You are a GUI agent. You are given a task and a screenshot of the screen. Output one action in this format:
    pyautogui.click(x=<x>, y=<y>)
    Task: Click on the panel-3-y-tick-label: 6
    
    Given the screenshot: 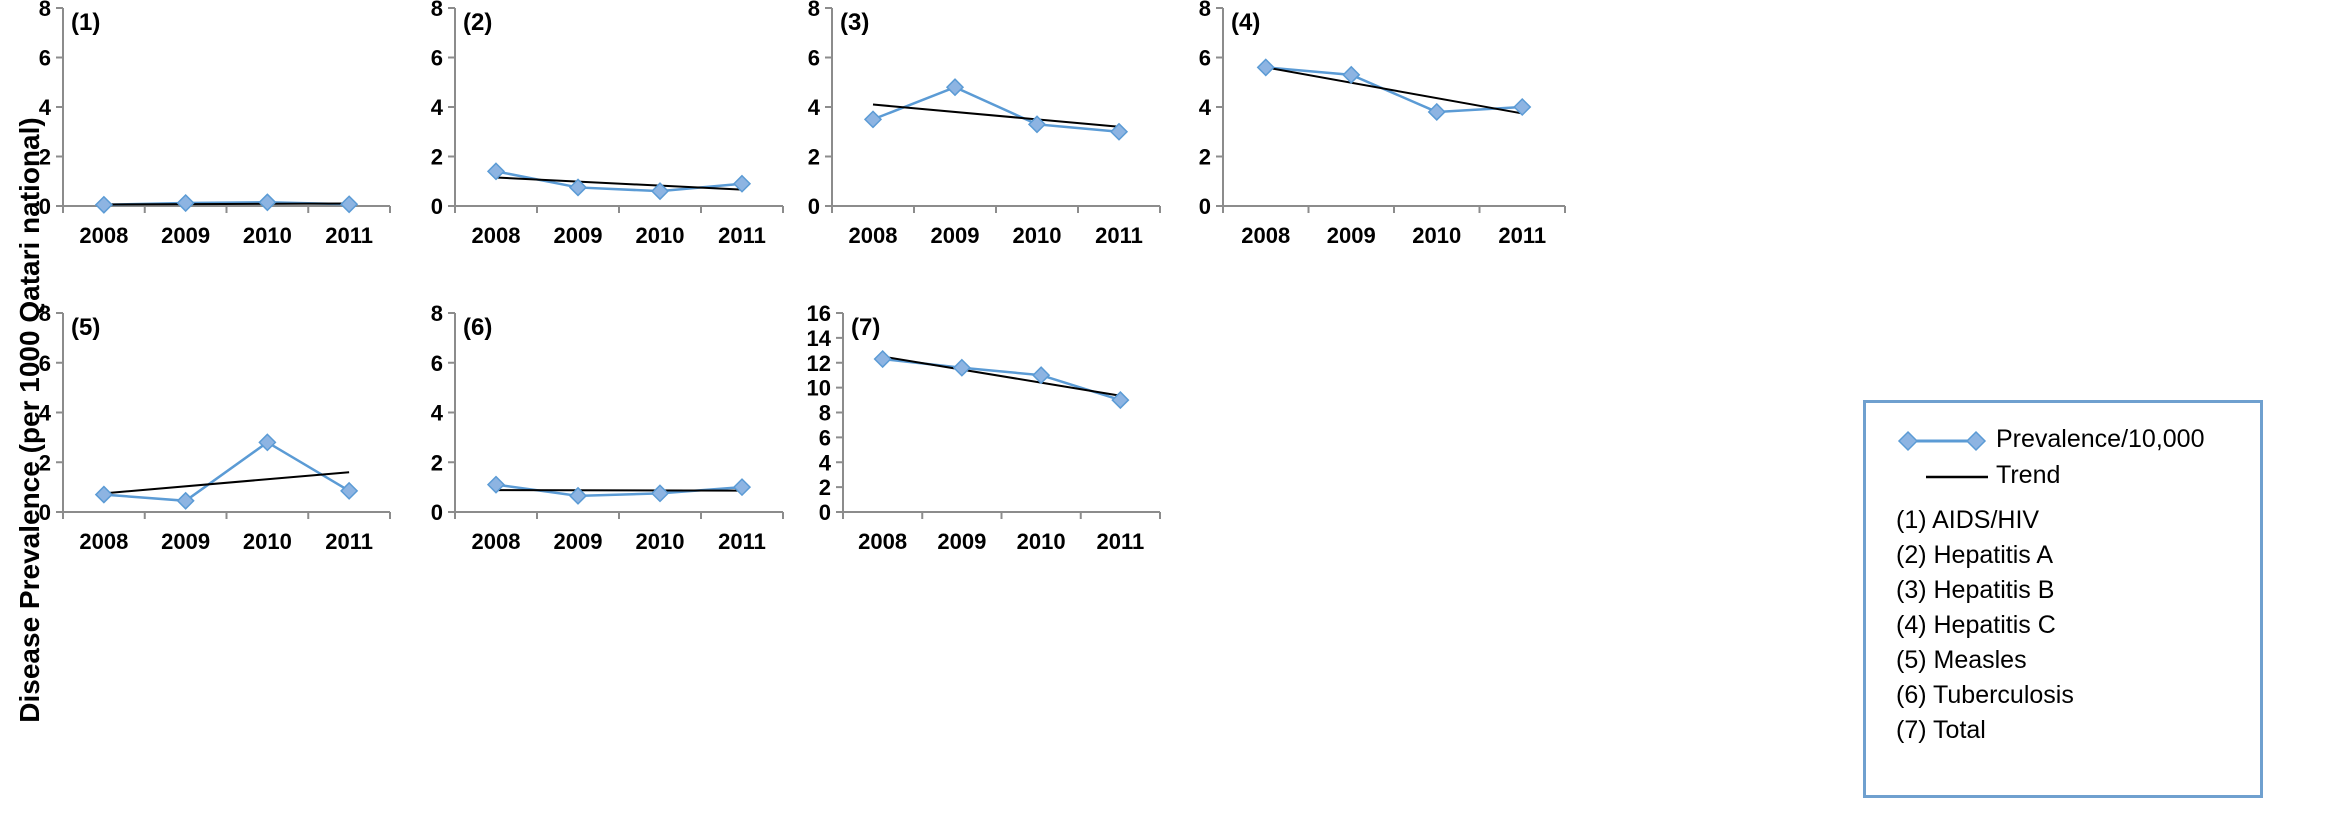 What is the action you would take?
    pyautogui.click(x=814, y=58)
    